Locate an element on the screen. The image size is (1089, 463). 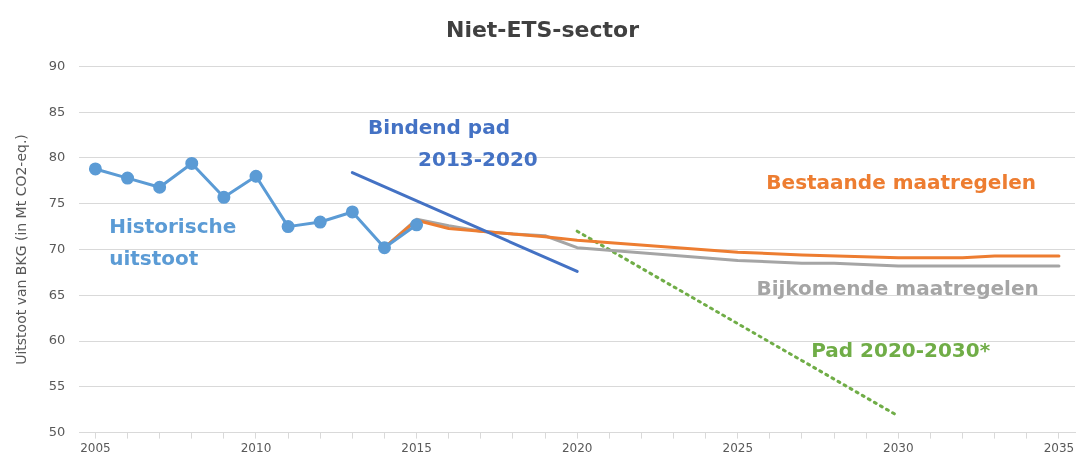
x-tick-label: 2015 is located at coordinates (416, 447).